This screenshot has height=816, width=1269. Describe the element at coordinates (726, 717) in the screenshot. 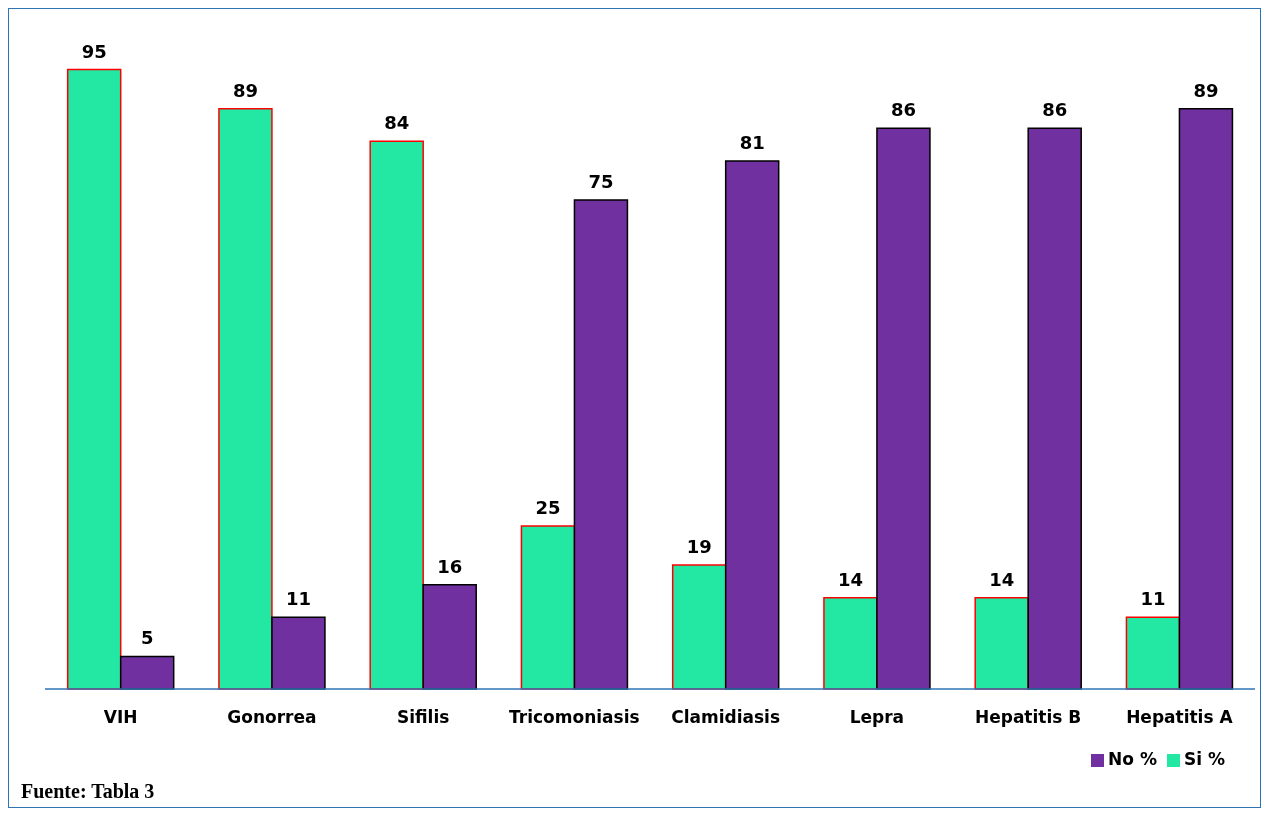

I see `x-tick-label: Clamidiasis` at that location.